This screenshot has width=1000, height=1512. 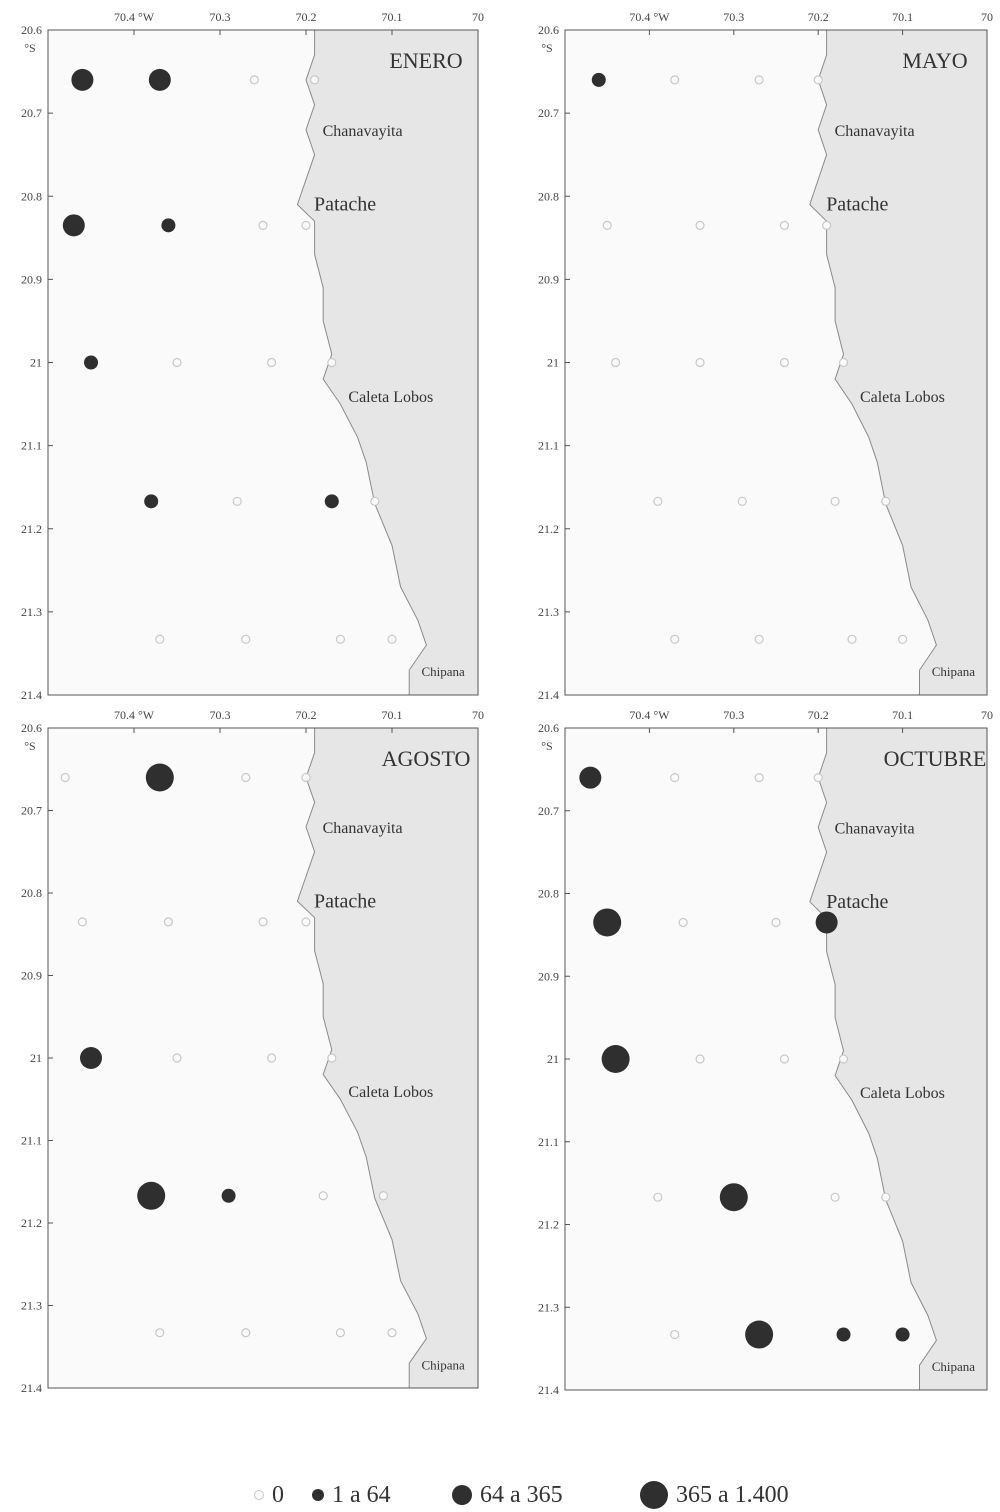 I want to click on panel-title: MAYO, so click(x=934, y=60).